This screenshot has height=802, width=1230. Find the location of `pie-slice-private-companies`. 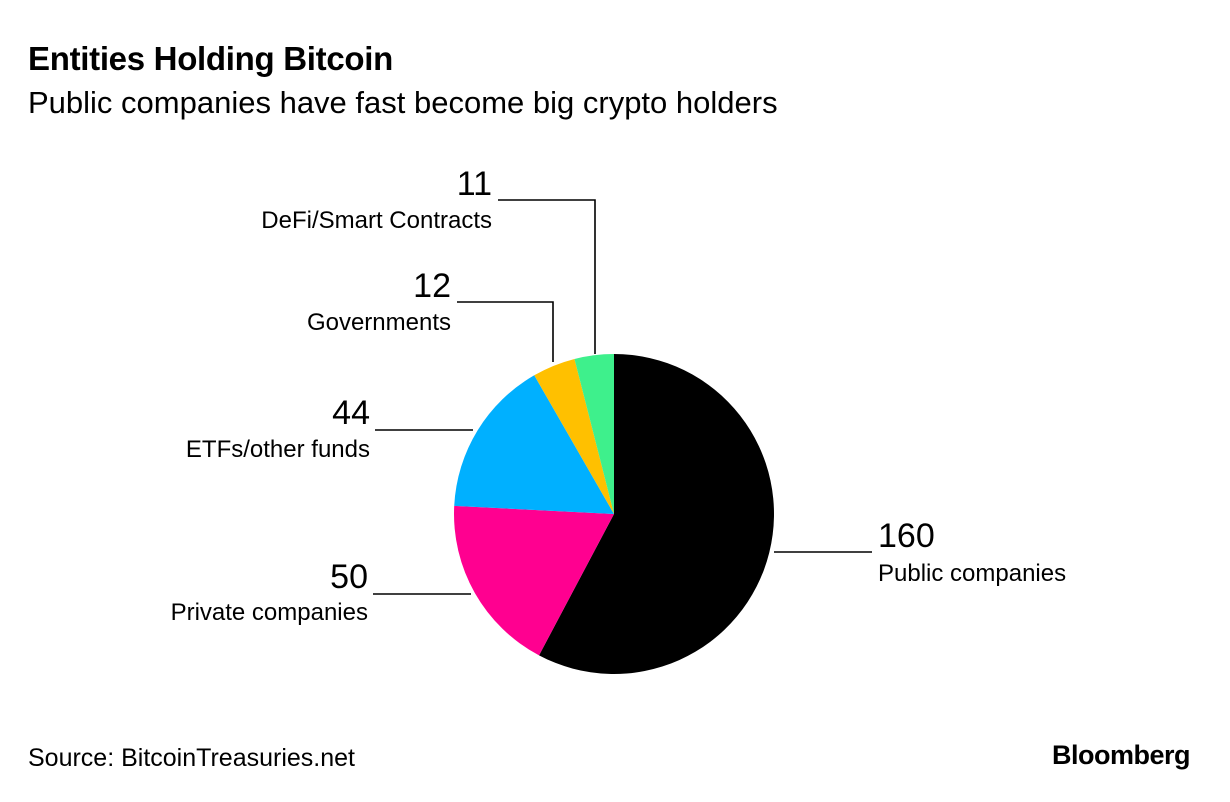

pie-slice-private-companies is located at coordinates (534, 580).